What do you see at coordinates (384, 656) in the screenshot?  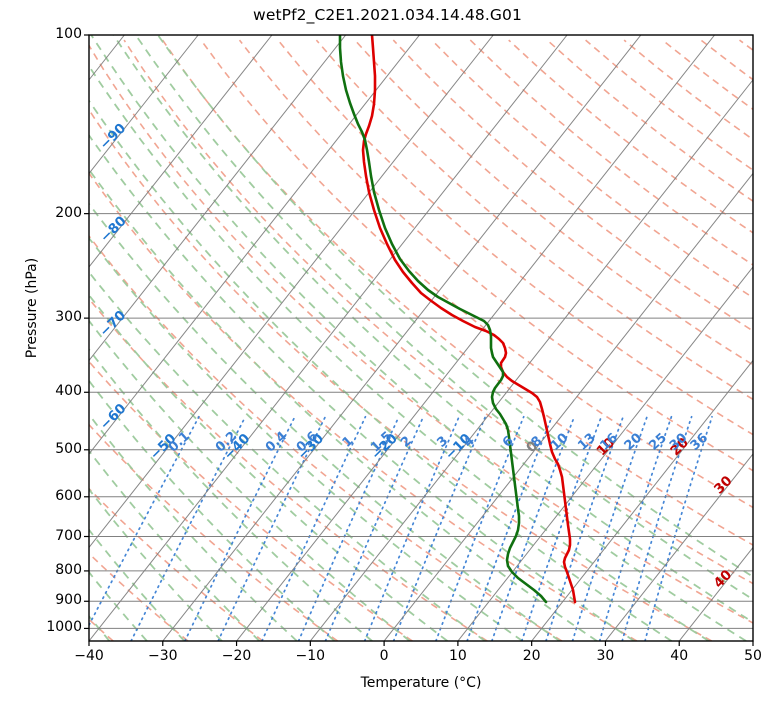 I see `x-tick-0: 0` at bounding box center [384, 656].